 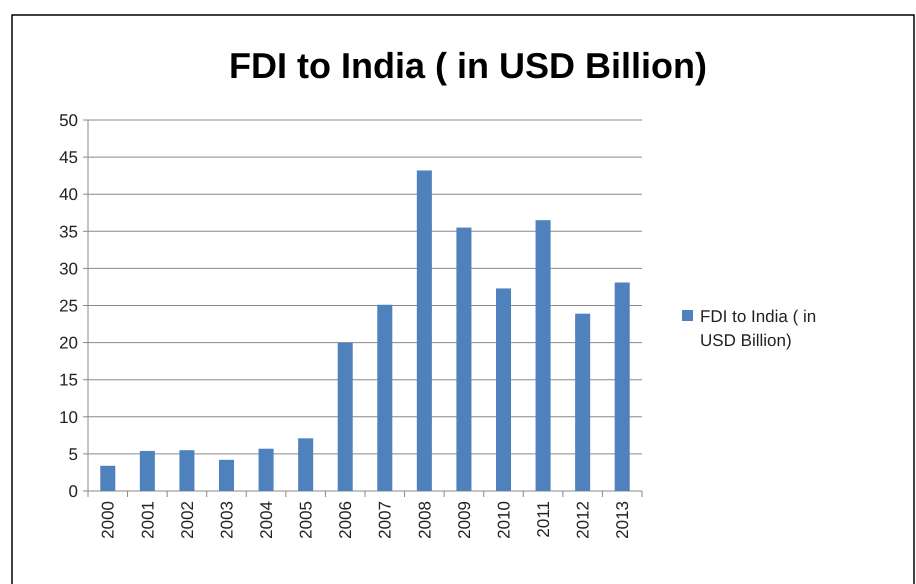 What do you see at coordinates (504, 520) in the screenshot?
I see `x-tick-label: 2010` at bounding box center [504, 520].